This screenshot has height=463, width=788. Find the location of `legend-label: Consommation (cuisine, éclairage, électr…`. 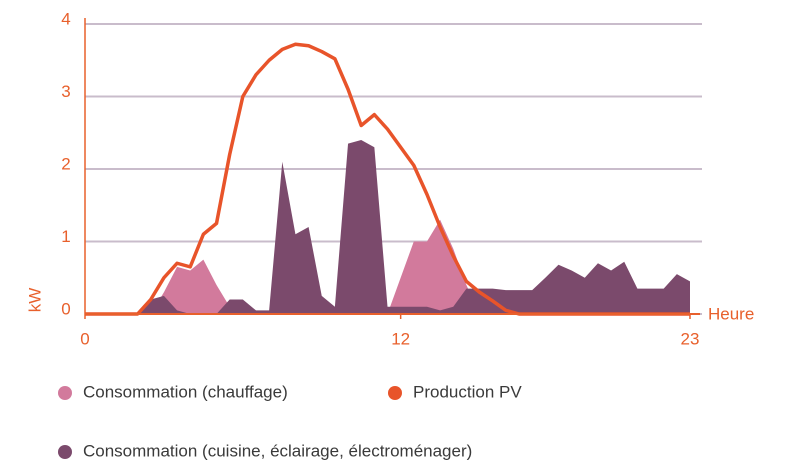

legend-label: Consommation (cuisine, éclairage, électr… is located at coordinates (277, 450).